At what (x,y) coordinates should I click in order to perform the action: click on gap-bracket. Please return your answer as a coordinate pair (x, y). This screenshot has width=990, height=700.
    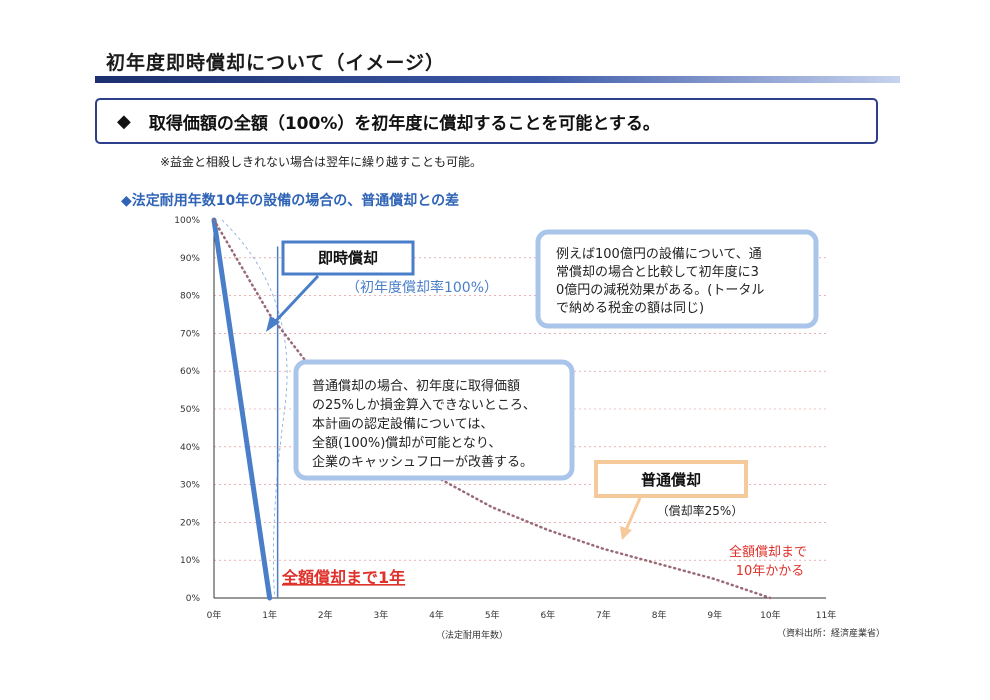
    Looking at the image, I should click on (254, 409).